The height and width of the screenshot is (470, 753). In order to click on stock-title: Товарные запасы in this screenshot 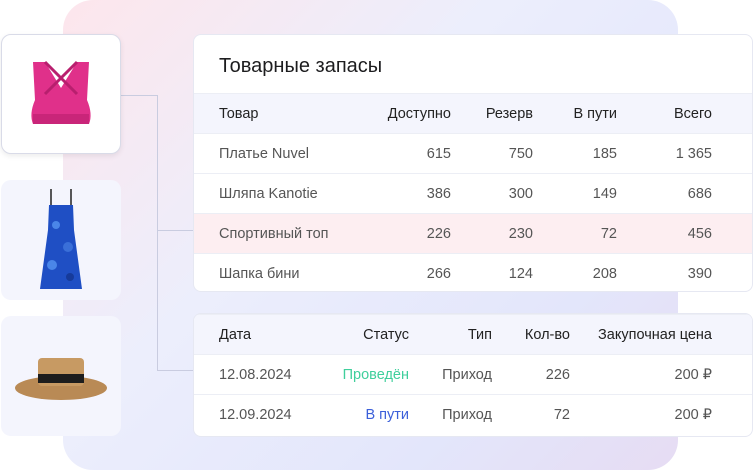, I will do `click(301, 66)`.